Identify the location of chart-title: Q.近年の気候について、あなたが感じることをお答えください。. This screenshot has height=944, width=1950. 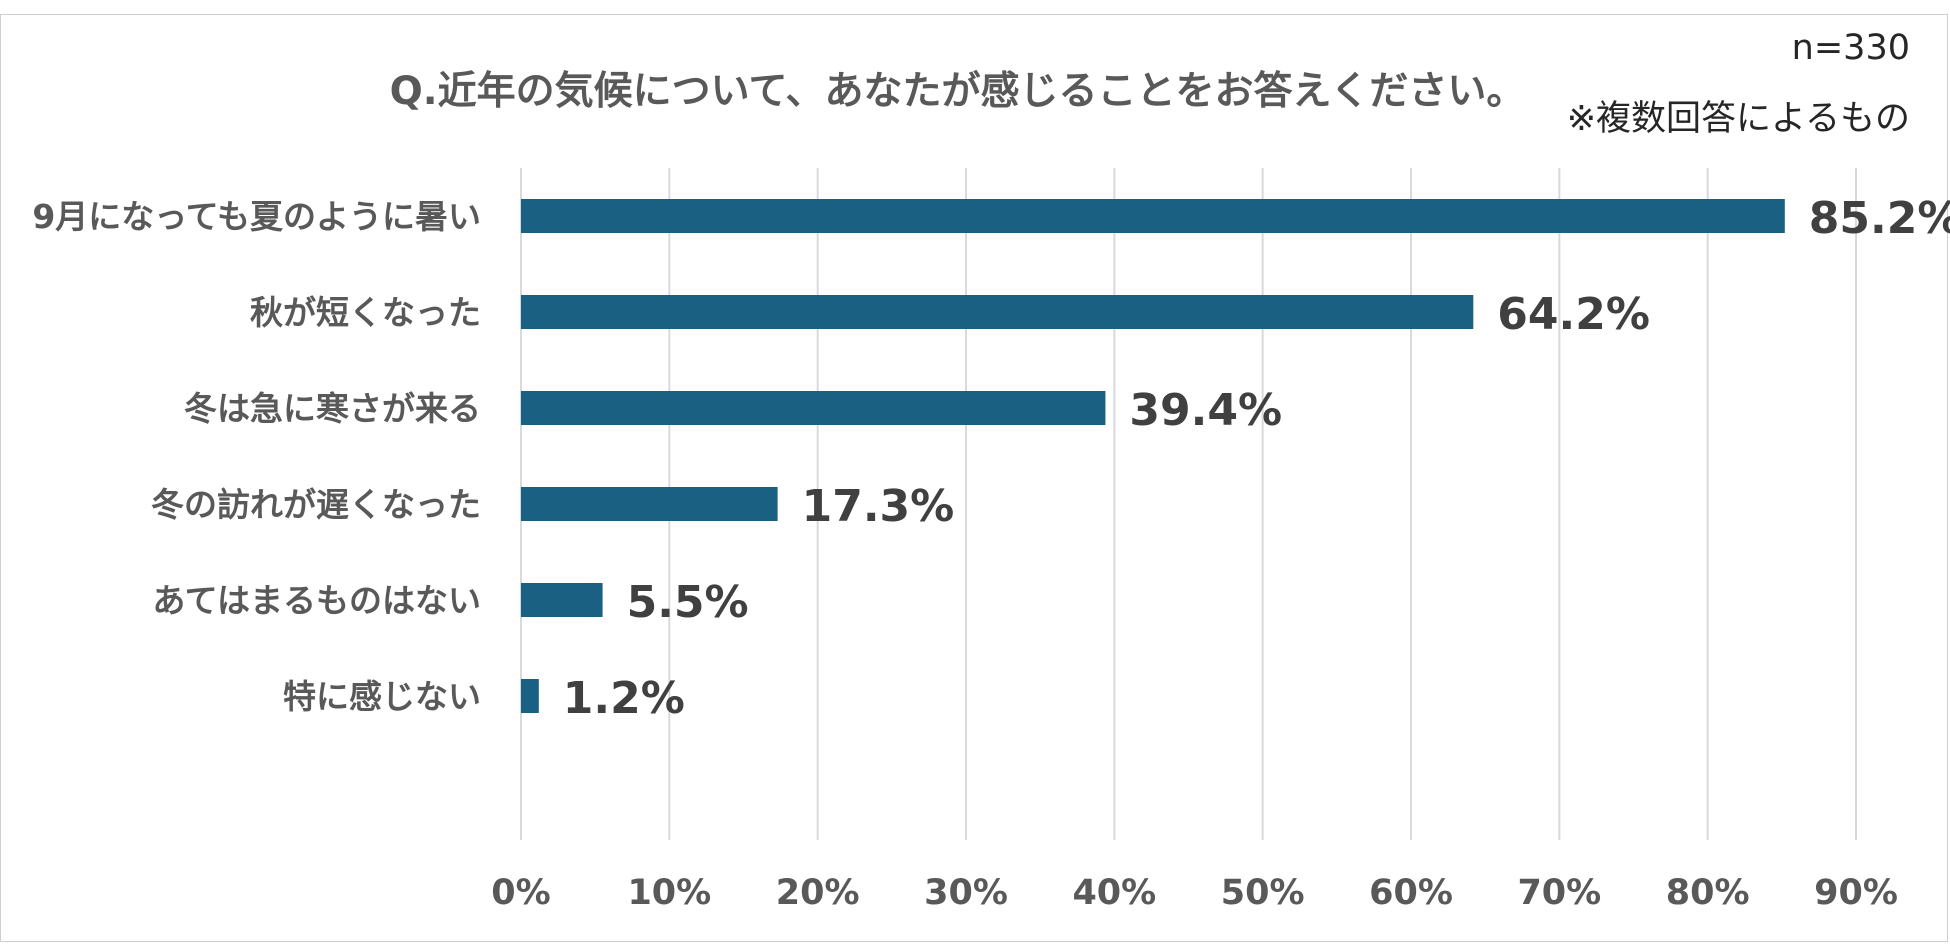
(957, 91).